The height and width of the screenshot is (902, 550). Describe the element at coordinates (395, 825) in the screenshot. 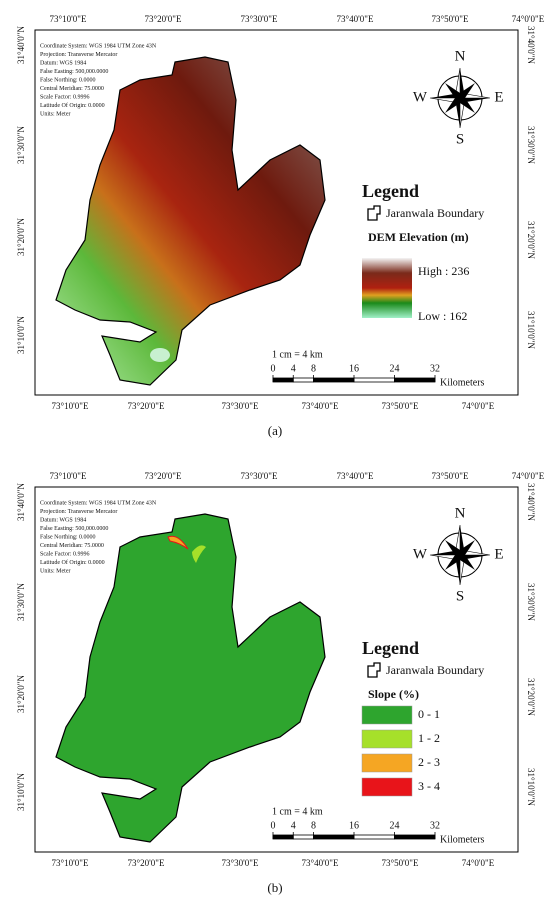

I see `scale-label: 24` at that location.